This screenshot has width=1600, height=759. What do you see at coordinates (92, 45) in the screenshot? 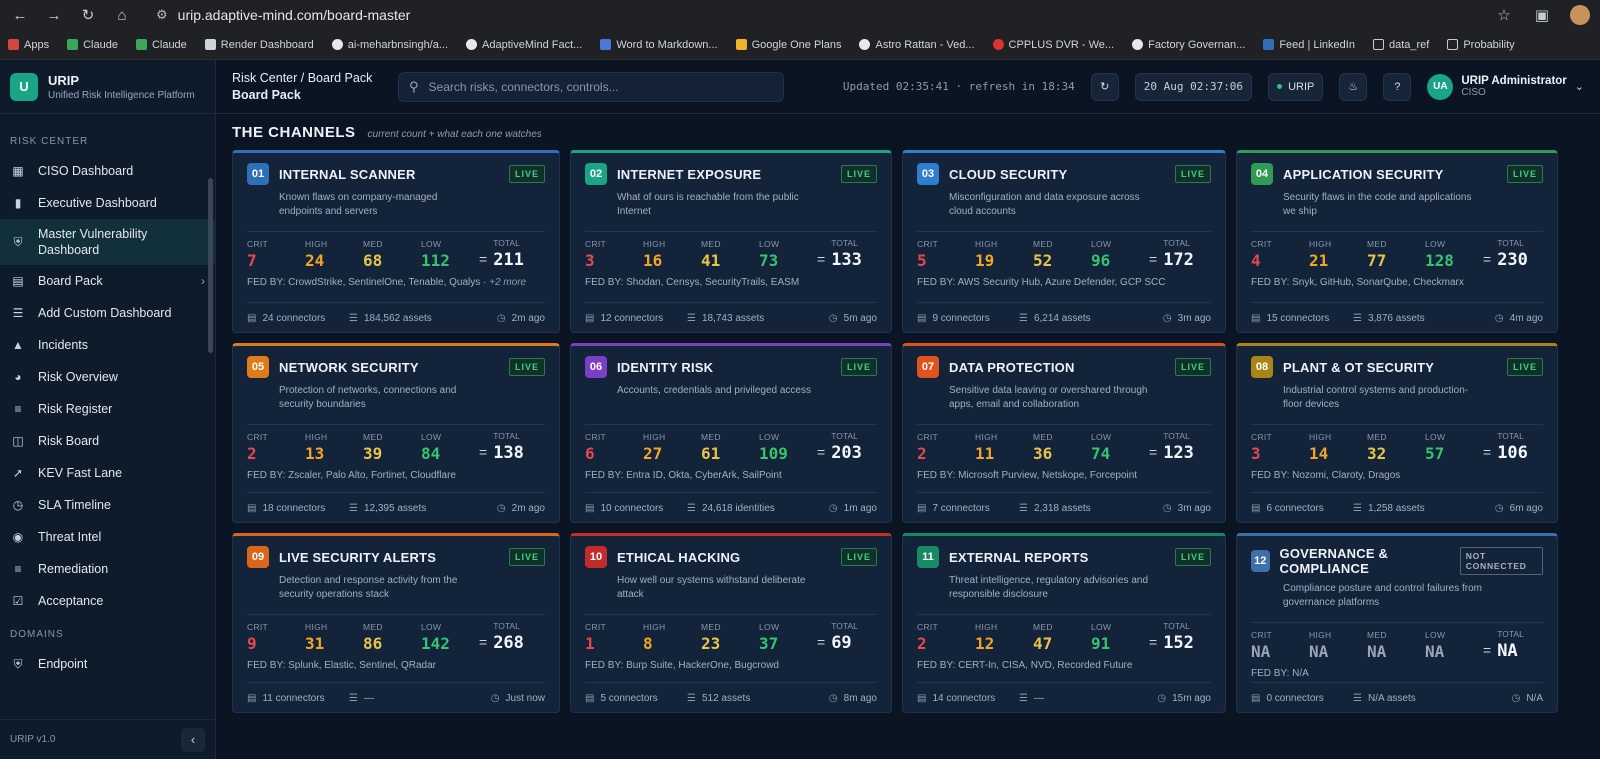
I see `bookmark-claude-1: Claude` at bounding box center [92, 45].